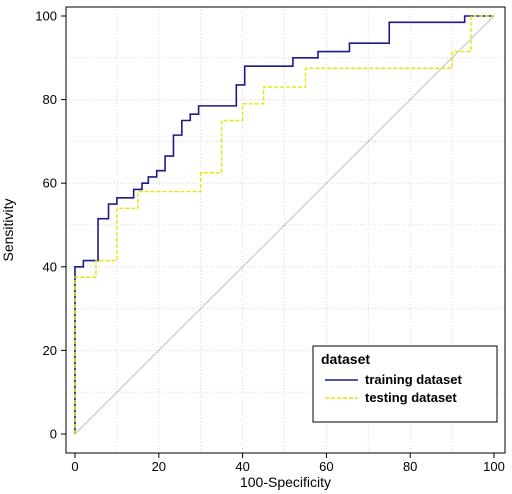 This screenshot has height=494, width=512. I want to click on x-tick-label: 60, so click(326, 466).